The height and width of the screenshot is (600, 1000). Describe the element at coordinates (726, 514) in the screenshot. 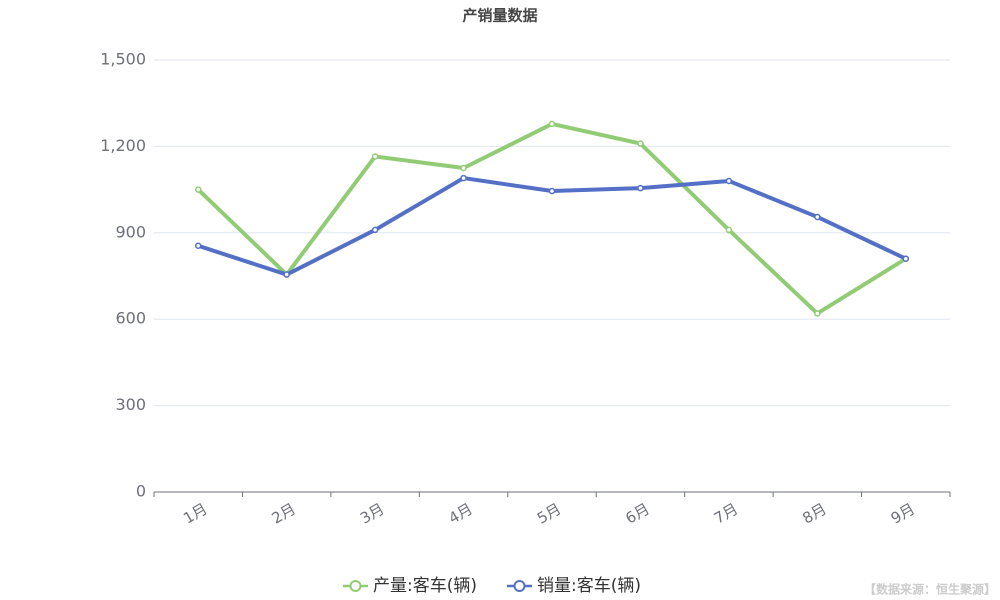

I see `x-tick-label: 7月` at that location.